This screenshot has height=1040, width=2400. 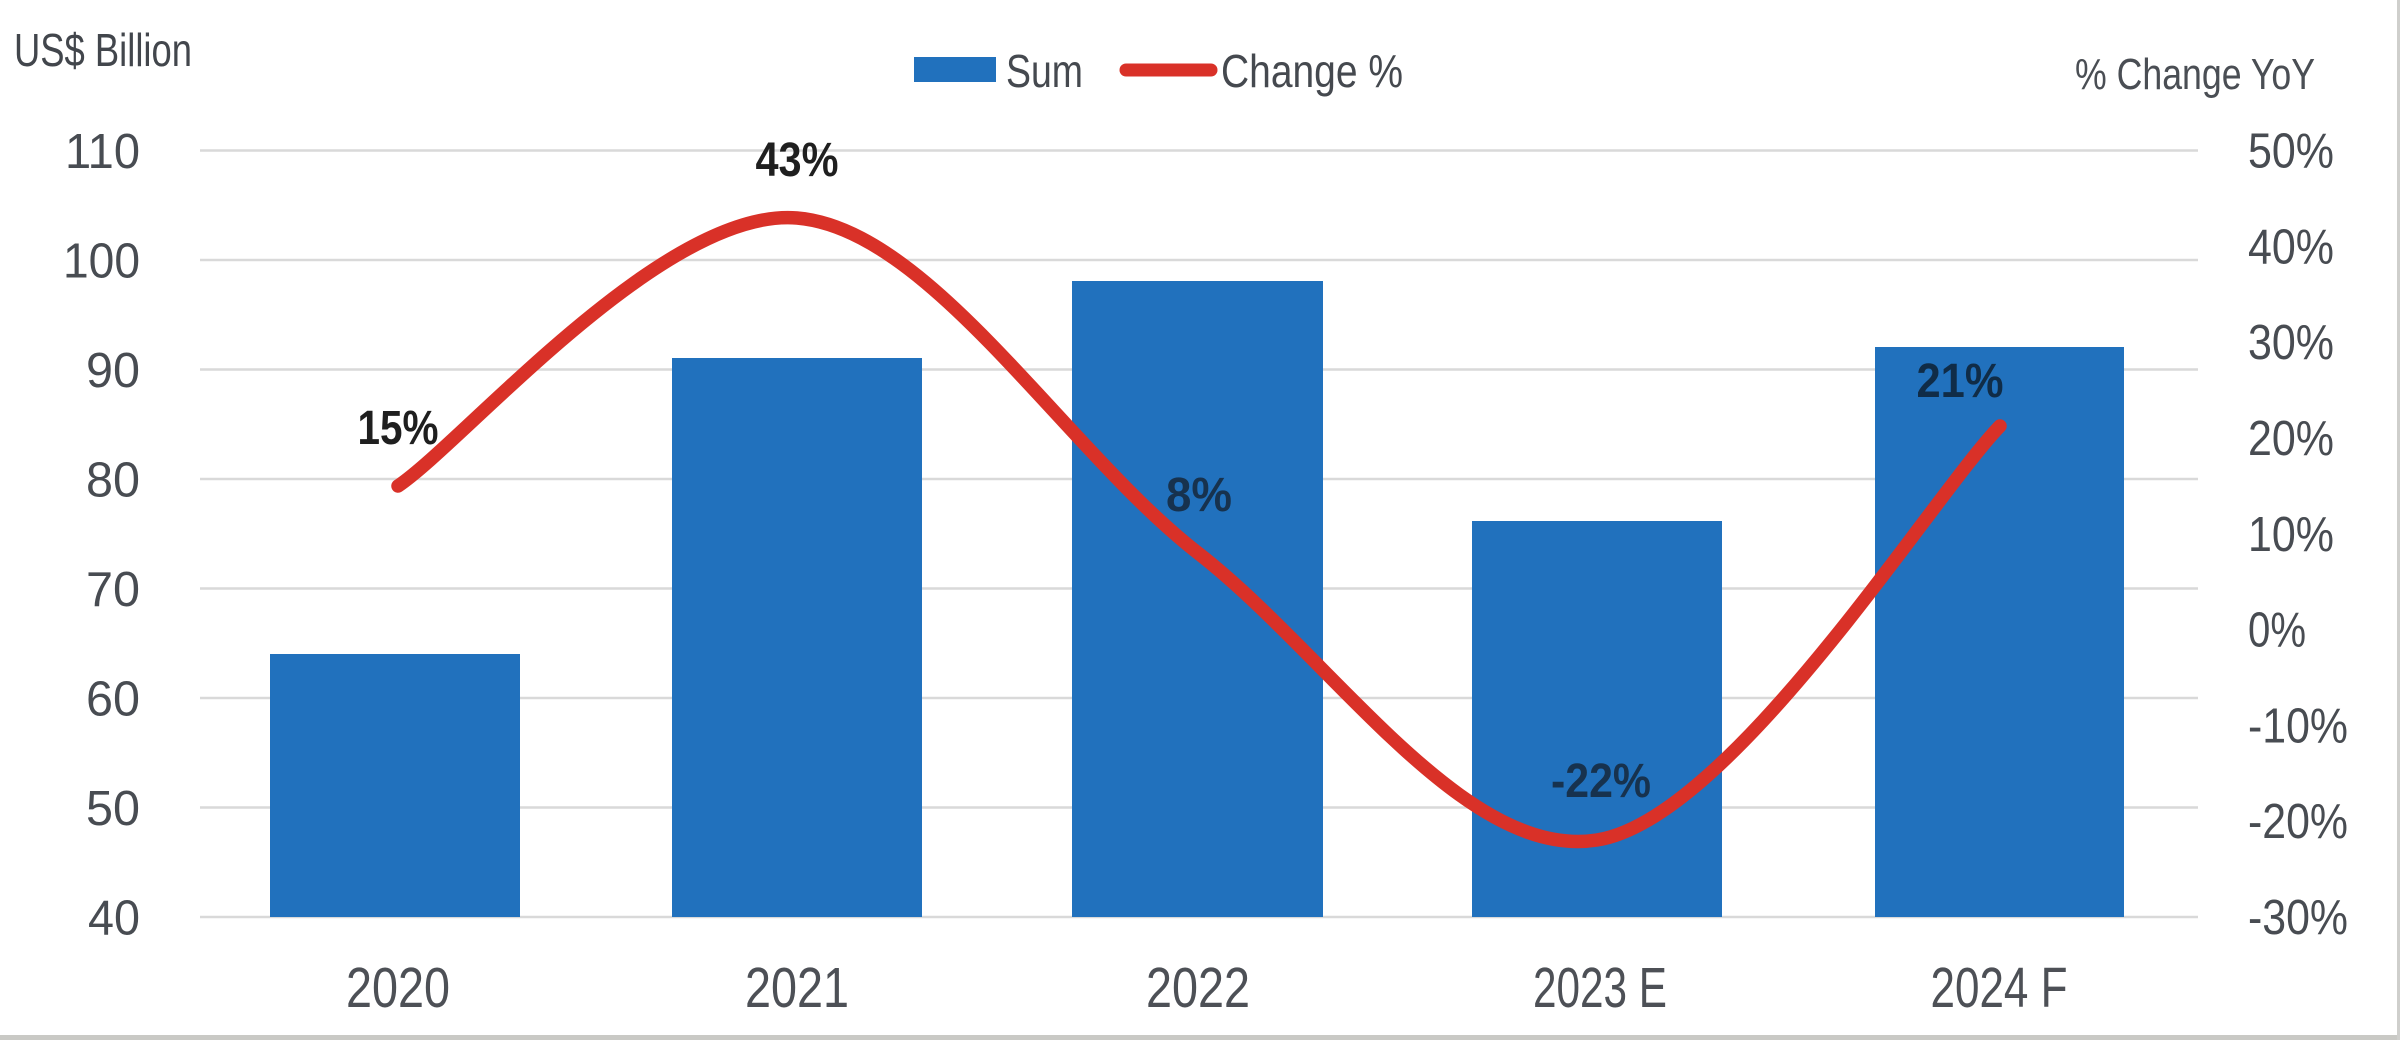 What do you see at coordinates (1601, 781) in the screenshot?
I see `svg-text: -22%` at bounding box center [1601, 781].